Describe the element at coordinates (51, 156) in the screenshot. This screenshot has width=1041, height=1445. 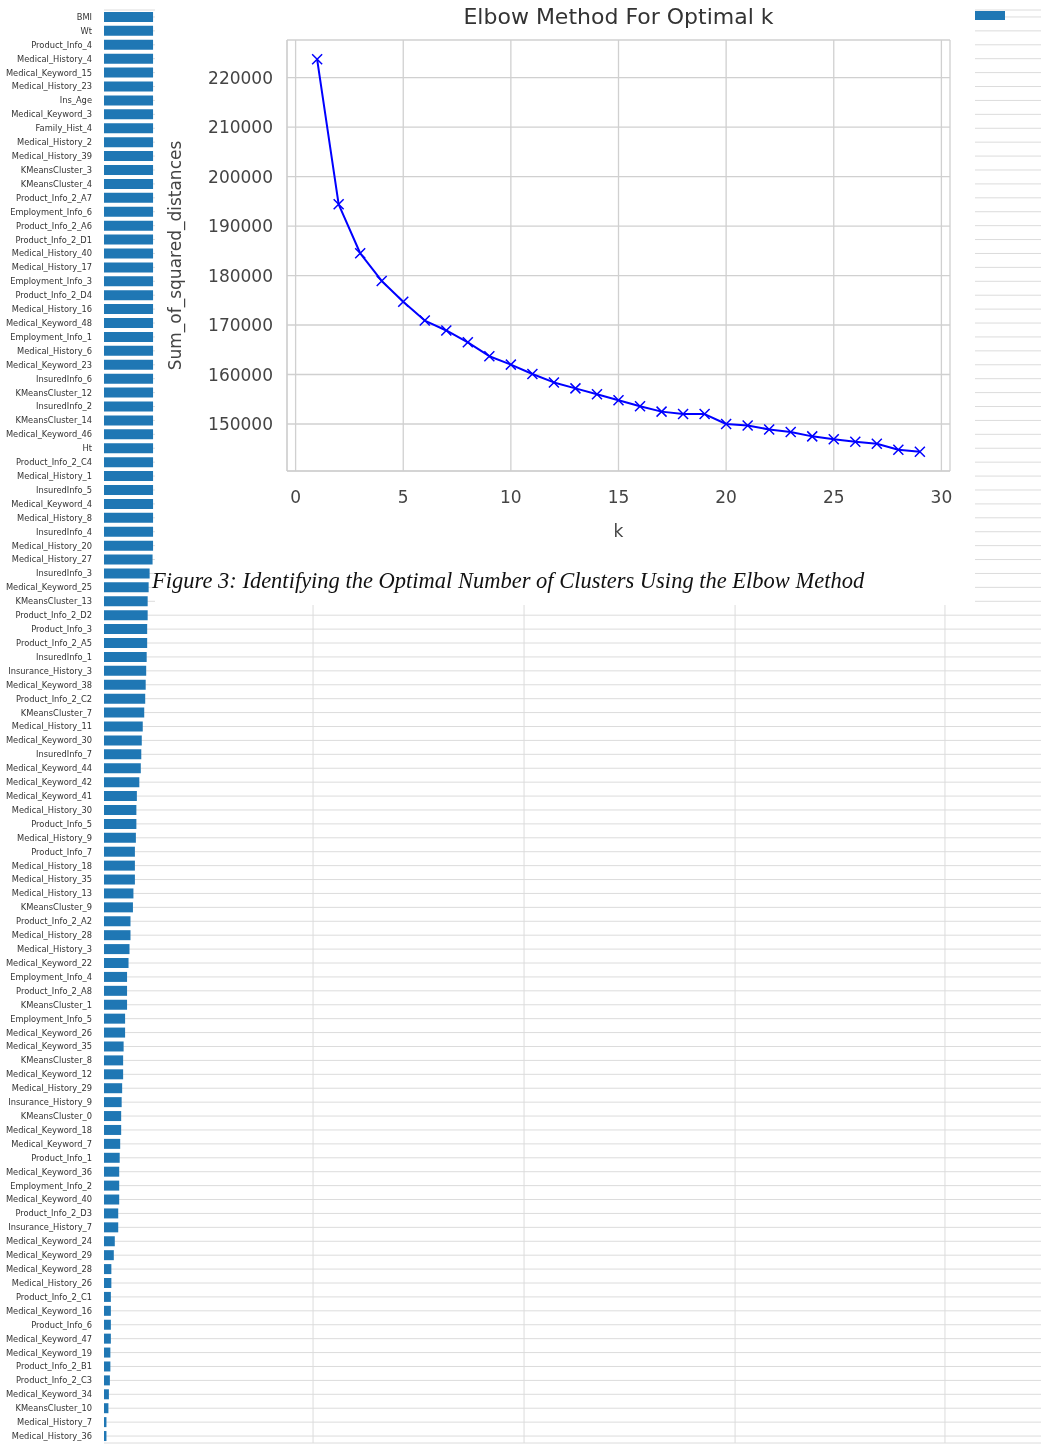
I see `y-tick-label: Medical_History_39` at that location.